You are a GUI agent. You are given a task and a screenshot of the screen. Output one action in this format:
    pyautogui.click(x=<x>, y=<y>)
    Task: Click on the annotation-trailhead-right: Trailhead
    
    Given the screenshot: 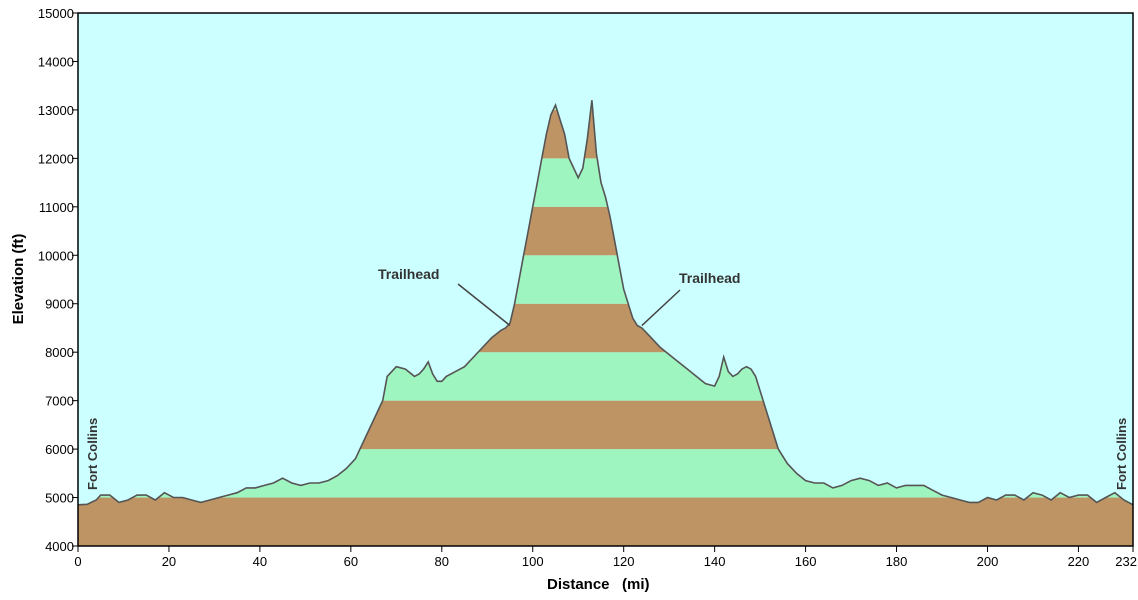 What is the action you would take?
    pyautogui.click(x=709, y=278)
    